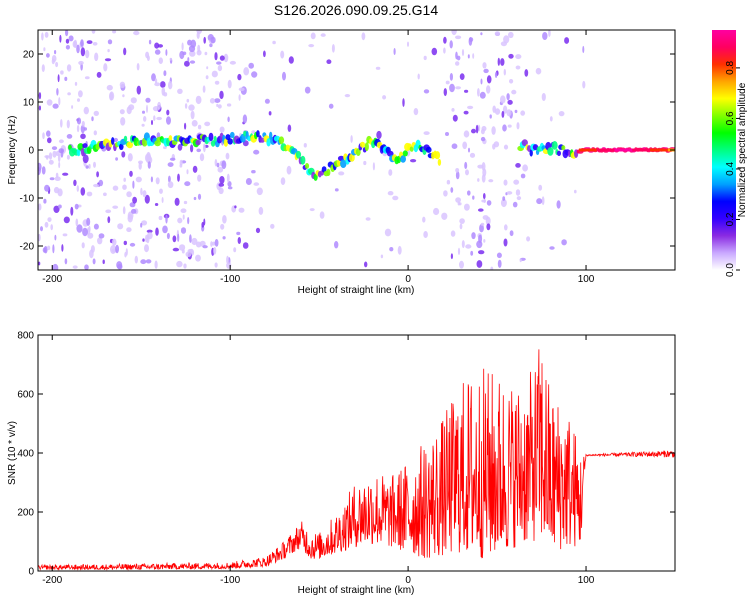 Image resolution: width=750 pixels, height=600 pixels. Describe the element at coordinates (25, 395) in the screenshot. I see `snr-ytick-label: 600` at that location.